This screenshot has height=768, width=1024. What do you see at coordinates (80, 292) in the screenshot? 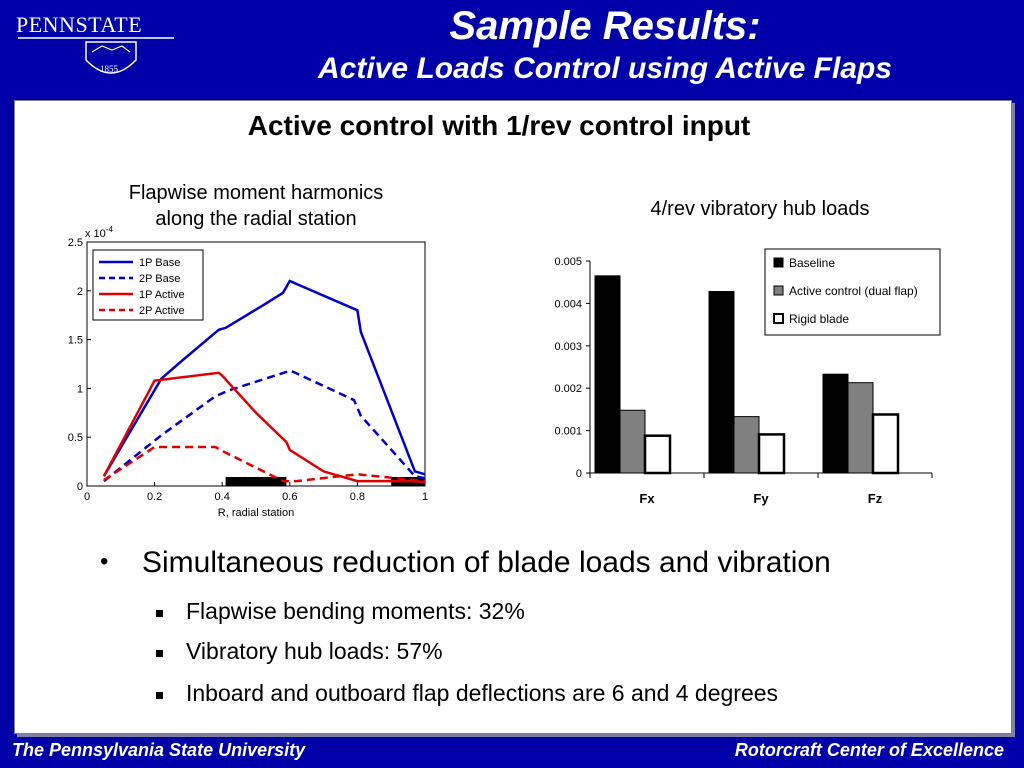
I see `y-tick-label: 2` at bounding box center [80, 292].